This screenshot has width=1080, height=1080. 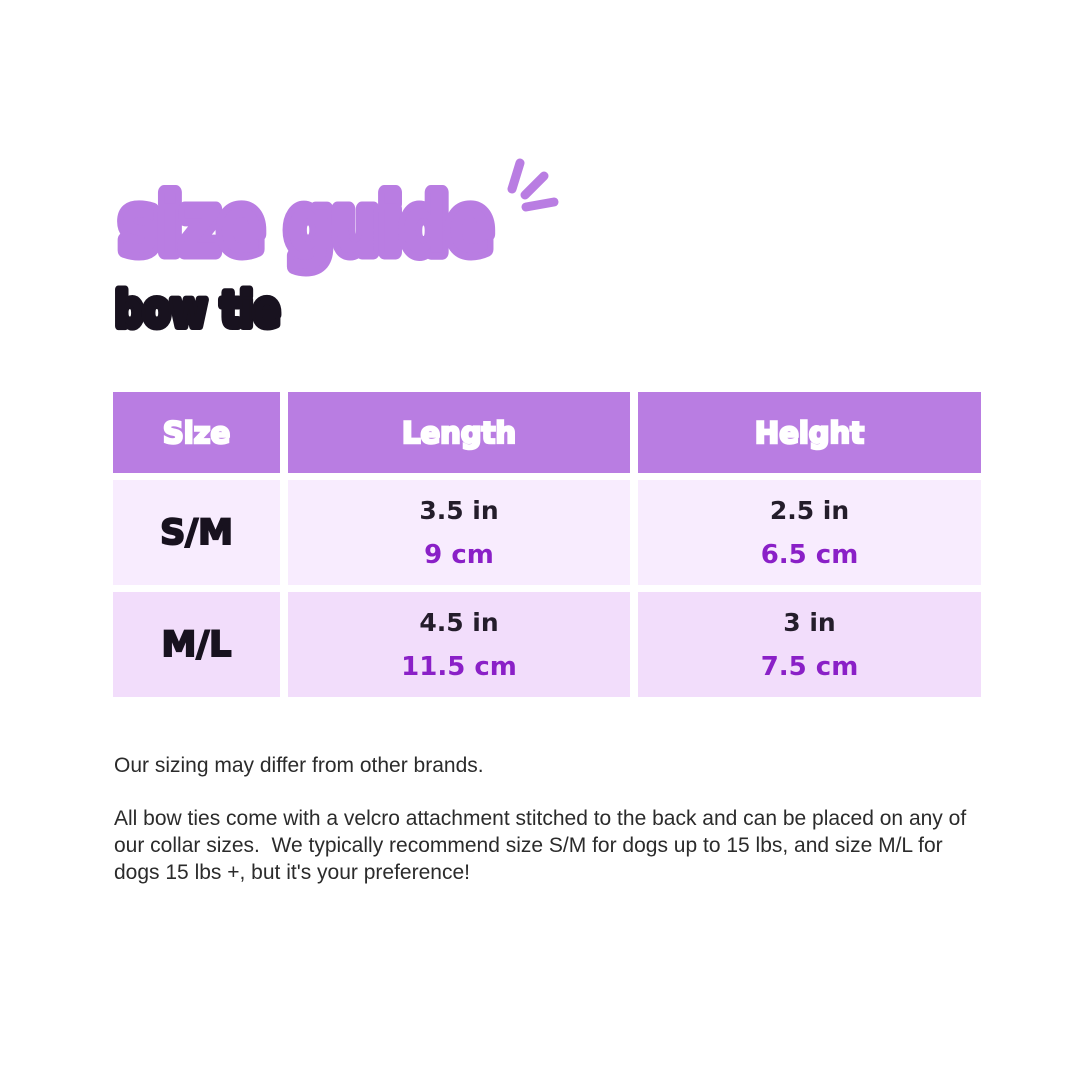 What do you see at coordinates (809, 532) in the screenshot?
I see `table-row-sm-height-cell: 2.5 in 6.5 cm` at bounding box center [809, 532].